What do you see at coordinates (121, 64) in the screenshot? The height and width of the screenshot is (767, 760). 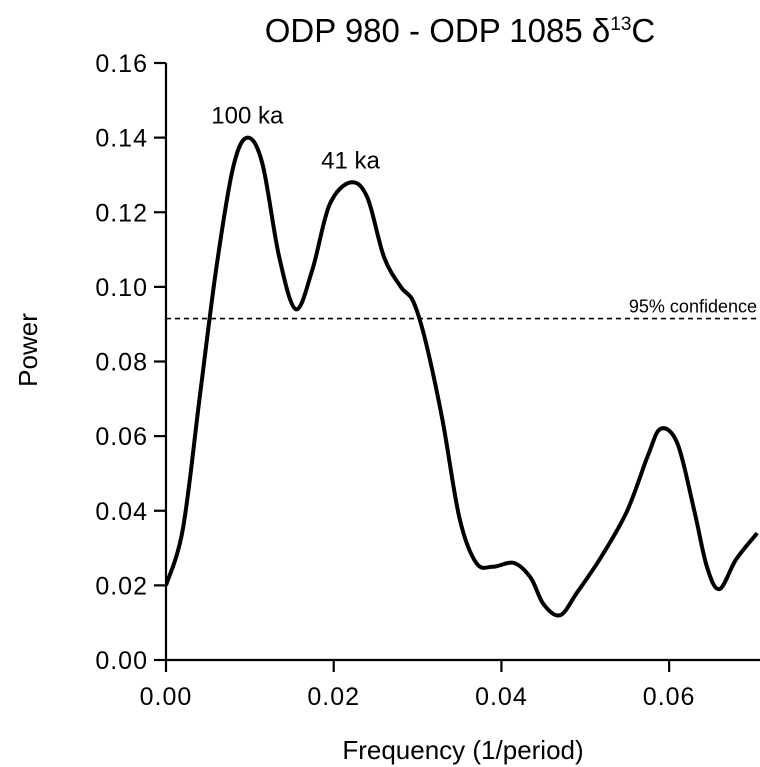 I see `y-tick-label: 0.16` at bounding box center [121, 64].